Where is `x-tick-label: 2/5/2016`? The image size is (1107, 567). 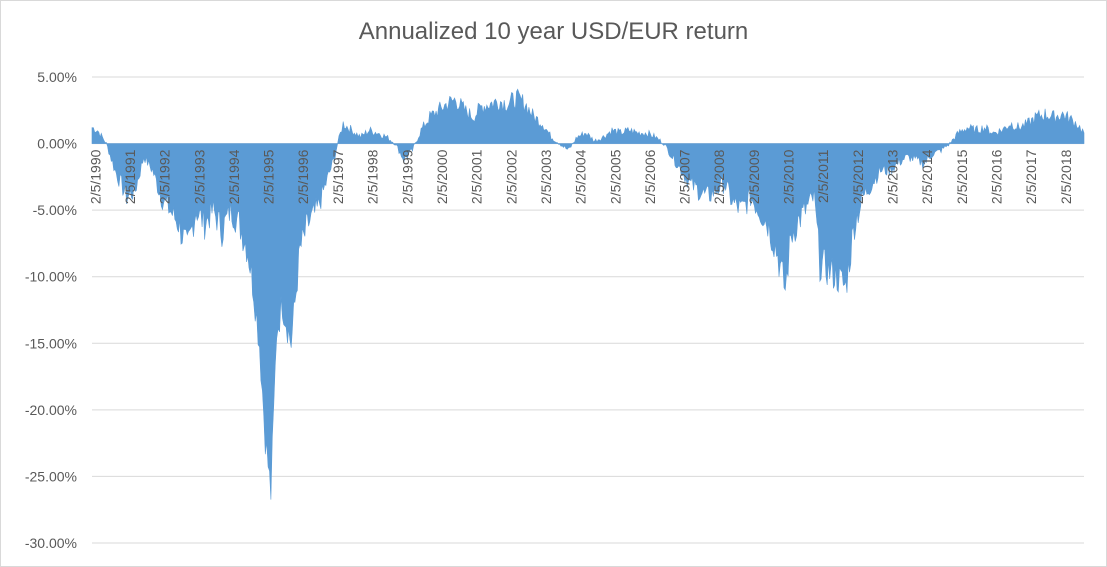
x-tick-label: 2/5/2016 is located at coordinates (997, 176).